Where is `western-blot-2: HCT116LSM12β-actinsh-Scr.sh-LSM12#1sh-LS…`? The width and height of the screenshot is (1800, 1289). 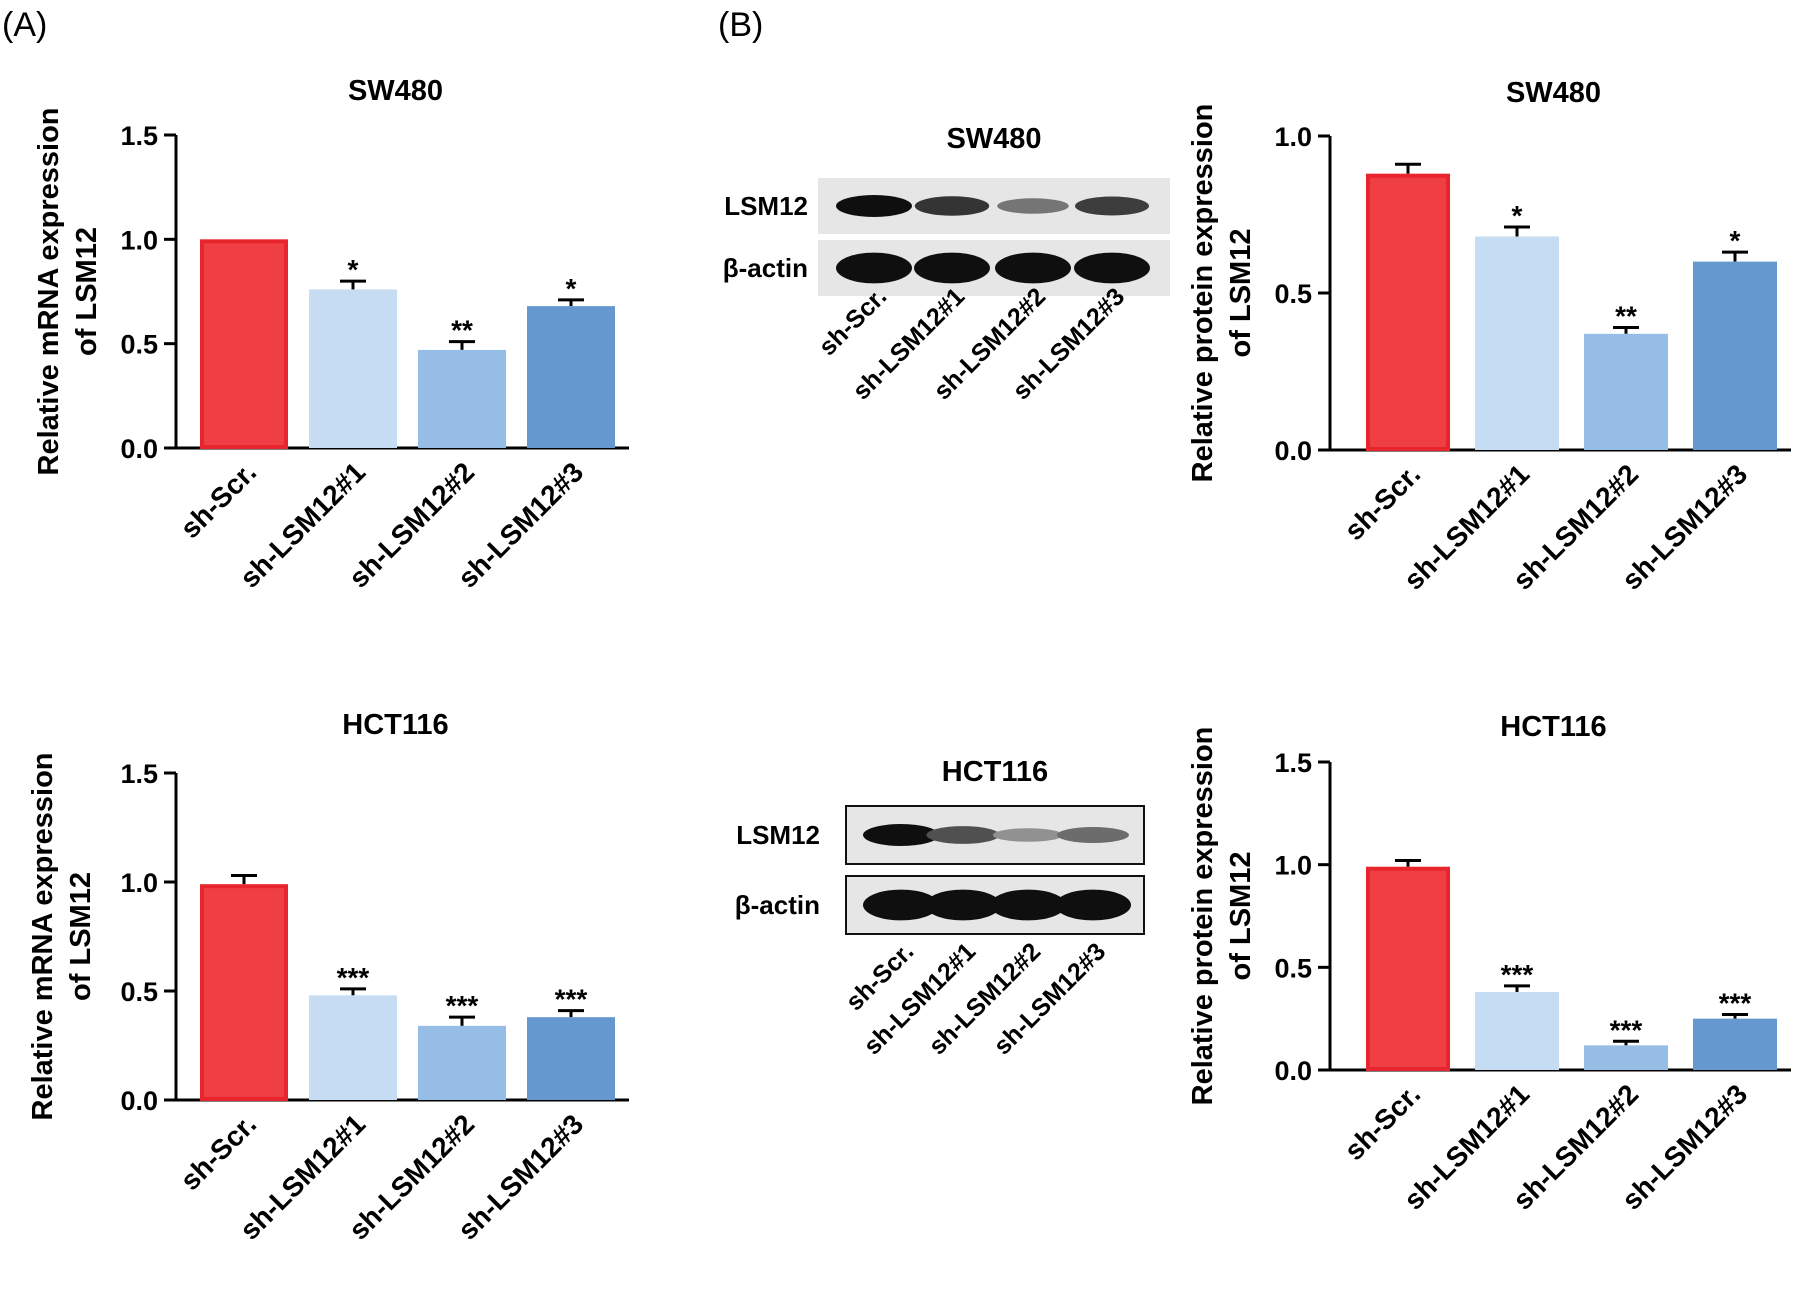 western-blot-2: HCT116LSM12β-actinsh-Scr.sh-LSM12#1sh-LS… is located at coordinates (940, 908).